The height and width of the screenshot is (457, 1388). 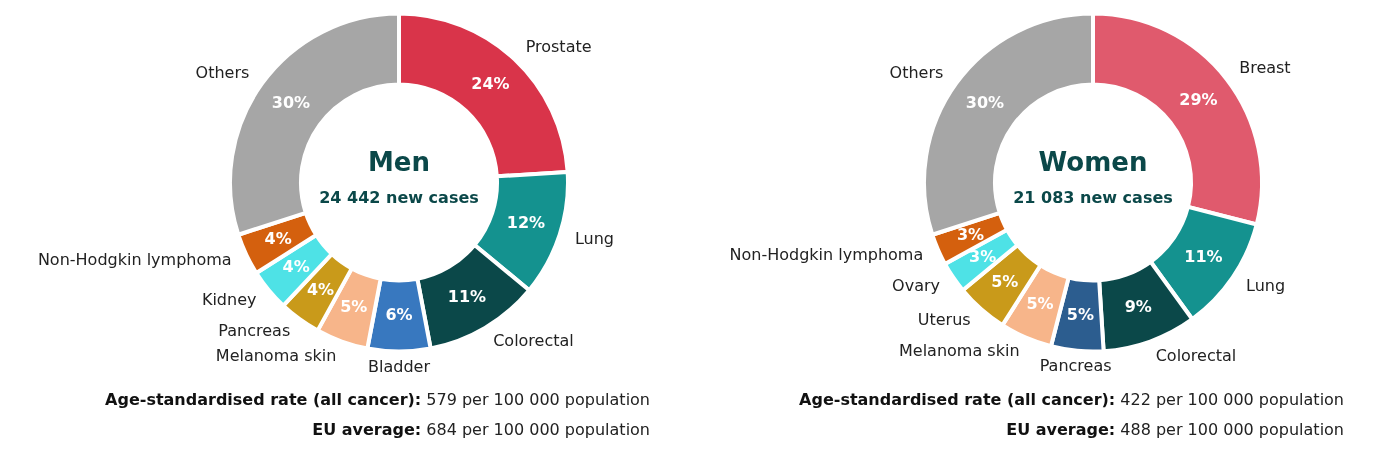 What do you see at coordinates (480, 430) in the screenshot?
I see `text: EU average: 684 per 100 000 population` at bounding box center [480, 430].